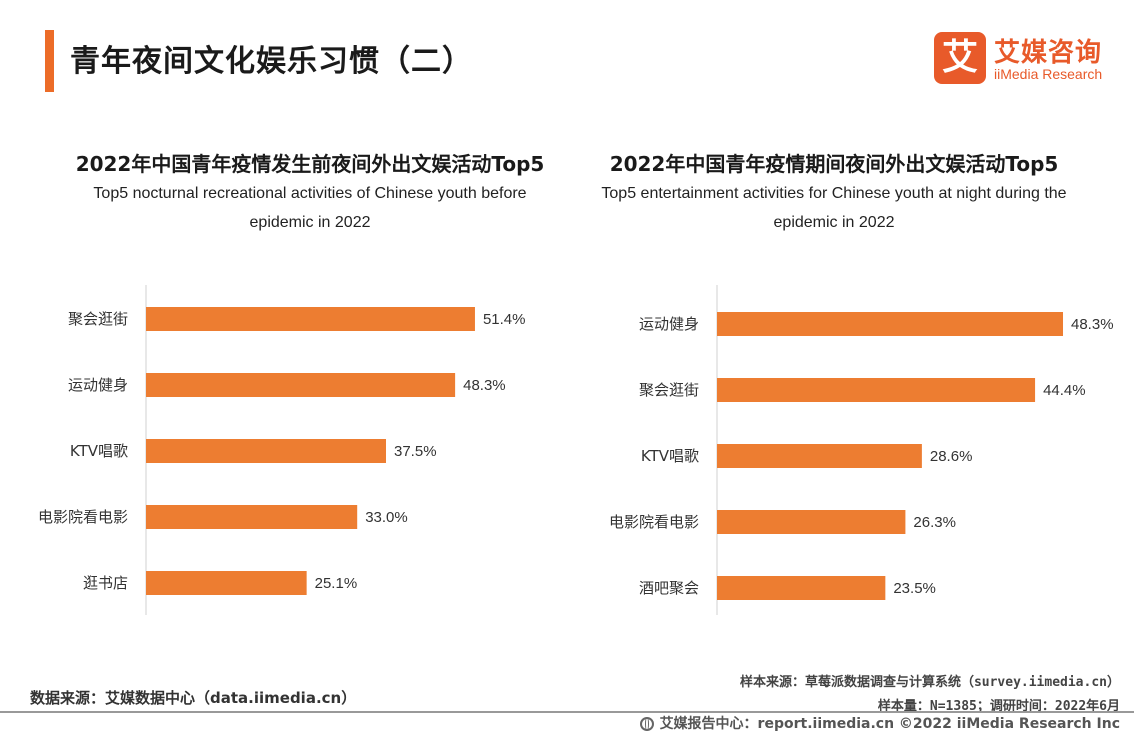  What do you see at coordinates (960, 58) in the screenshot?
I see `iimedia-logo-icon: 艾` at bounding box center [960, 58].